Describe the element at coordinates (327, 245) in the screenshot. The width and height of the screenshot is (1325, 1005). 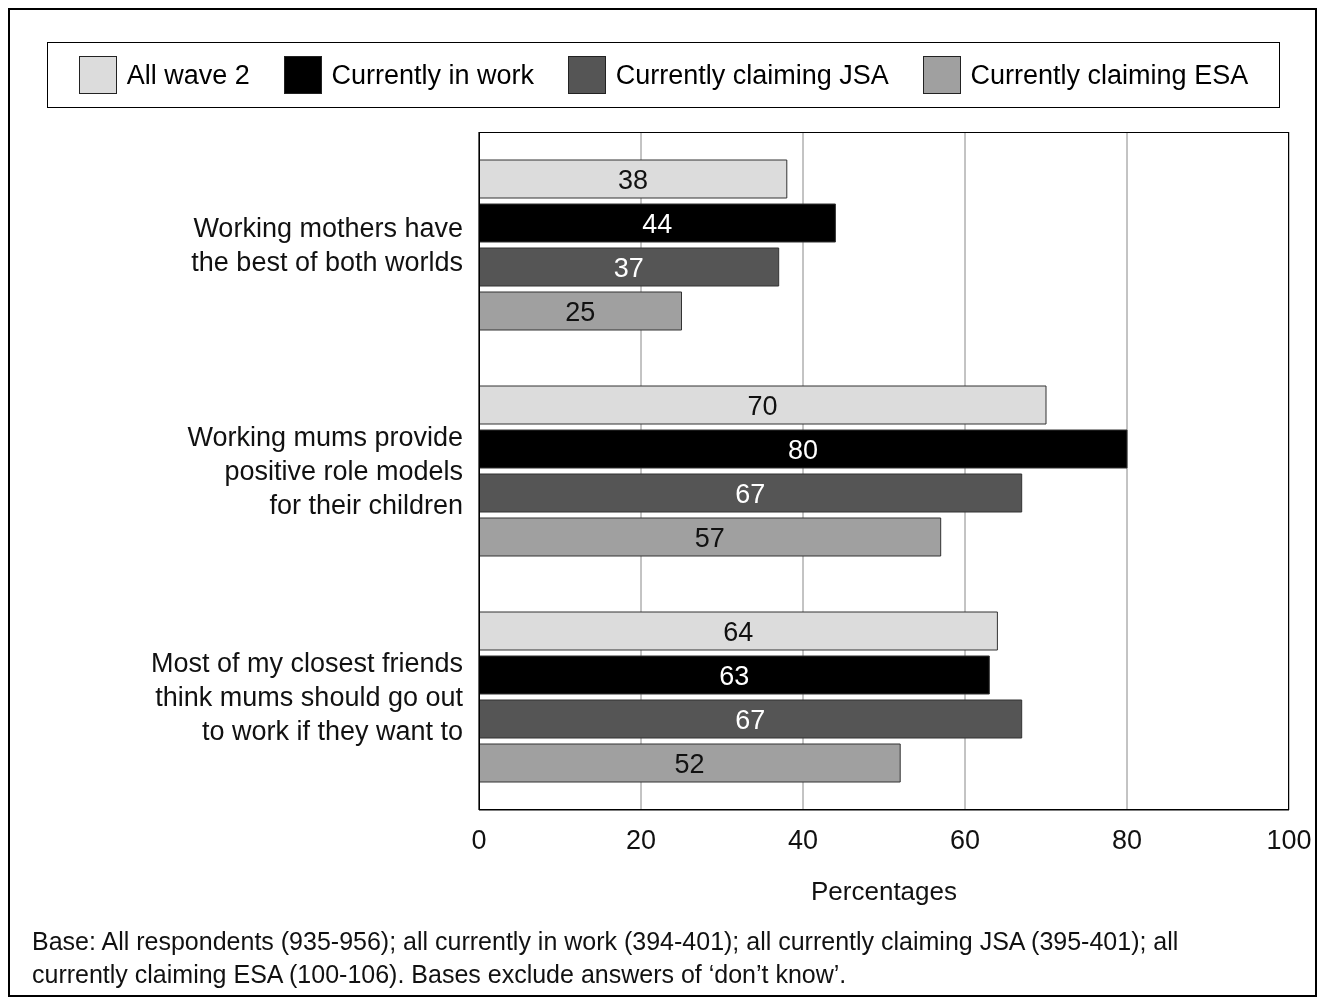
I see `y-tick-label: Working mothers have the best of both worlds` at that location.